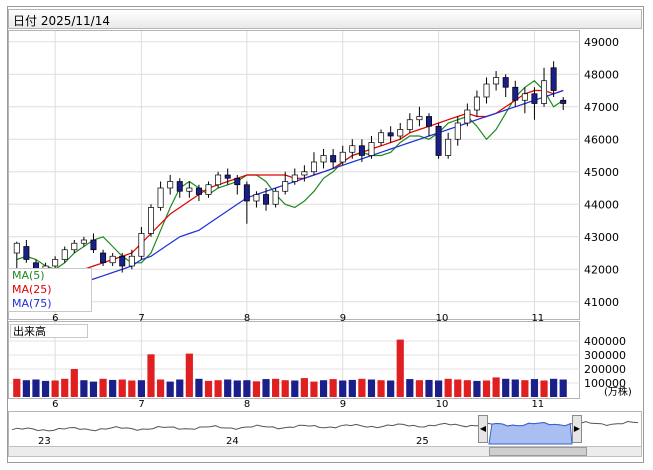 This screenshot has height=470, width=653. I want to click on date-bar: 日付 2025/11/14, so click(325, 19).